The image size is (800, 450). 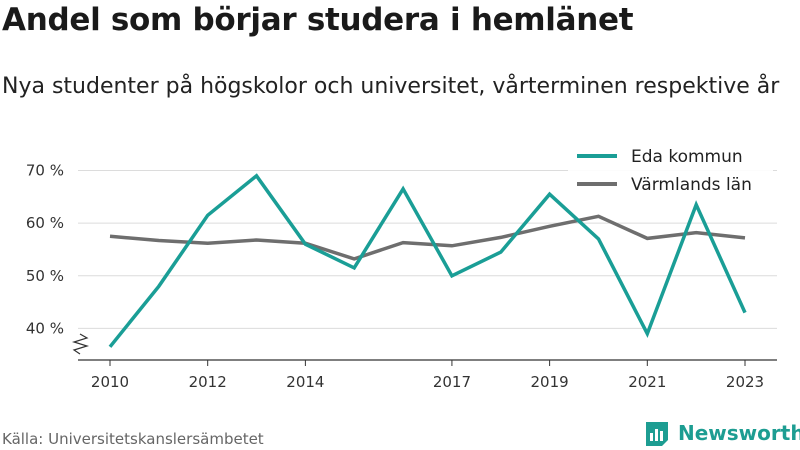 What do you see at coordinates (427, 237) in the screenshot?
I see `series-line-varmlands-lan` at bounding box center [427, 237].